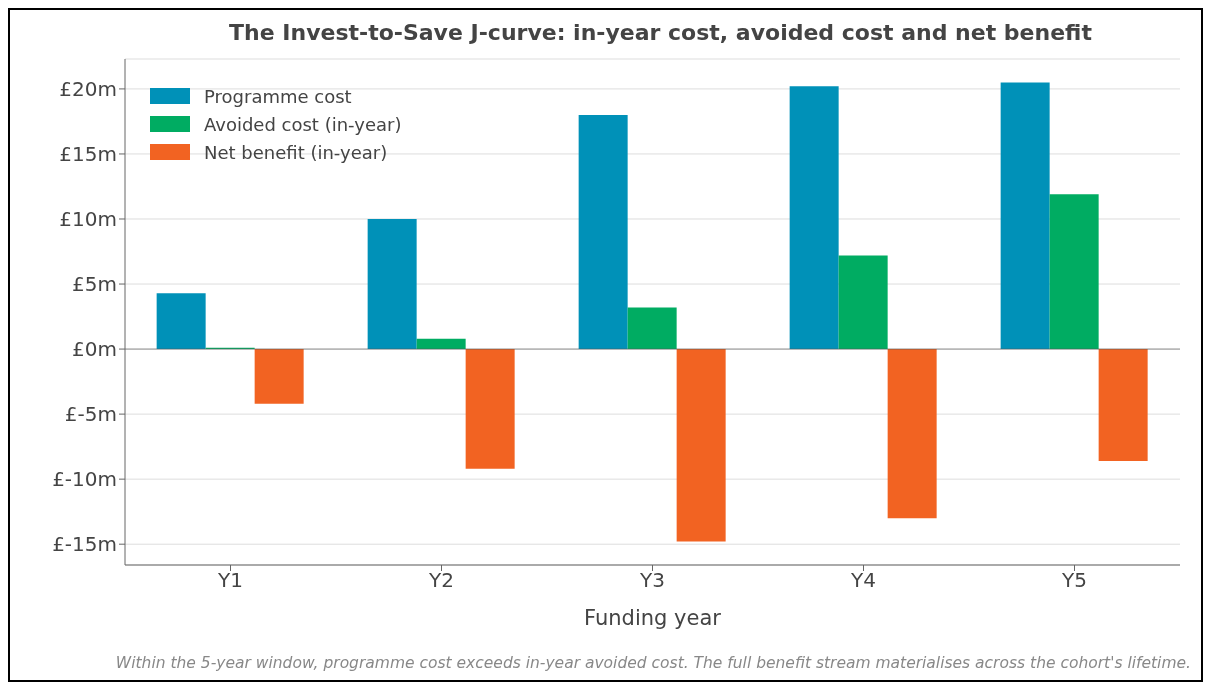 The image size is (1209, 688). Describe the element at coordinates (652, 663) in the screenshot. I see `text: Within the 5-year window, programme cost exceeds in-year avoided cost. The full benefit stream materialises across the cohort's lifetime.` at that location.